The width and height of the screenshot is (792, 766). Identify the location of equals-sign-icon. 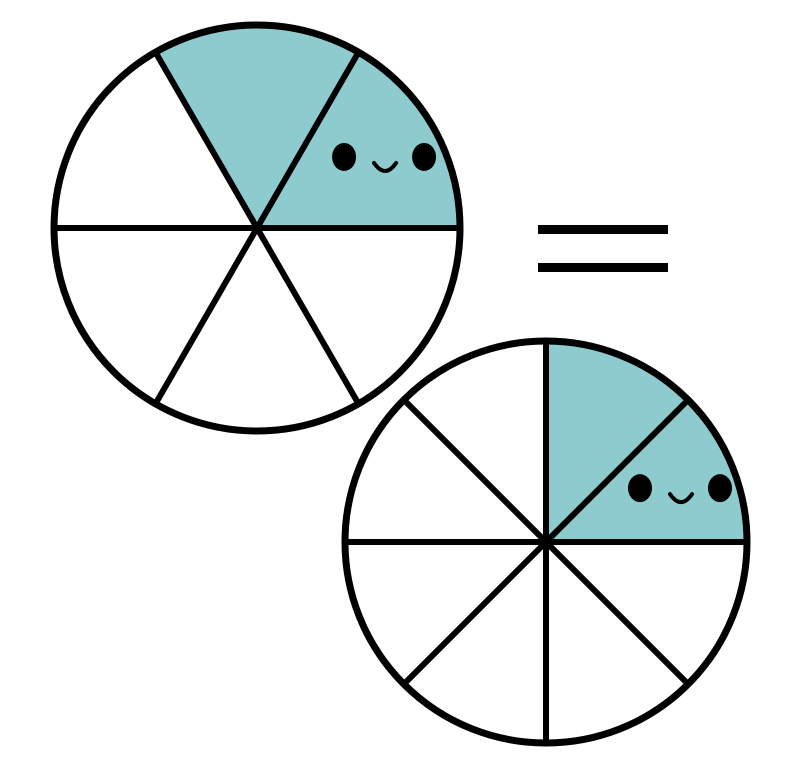
(603, 248).